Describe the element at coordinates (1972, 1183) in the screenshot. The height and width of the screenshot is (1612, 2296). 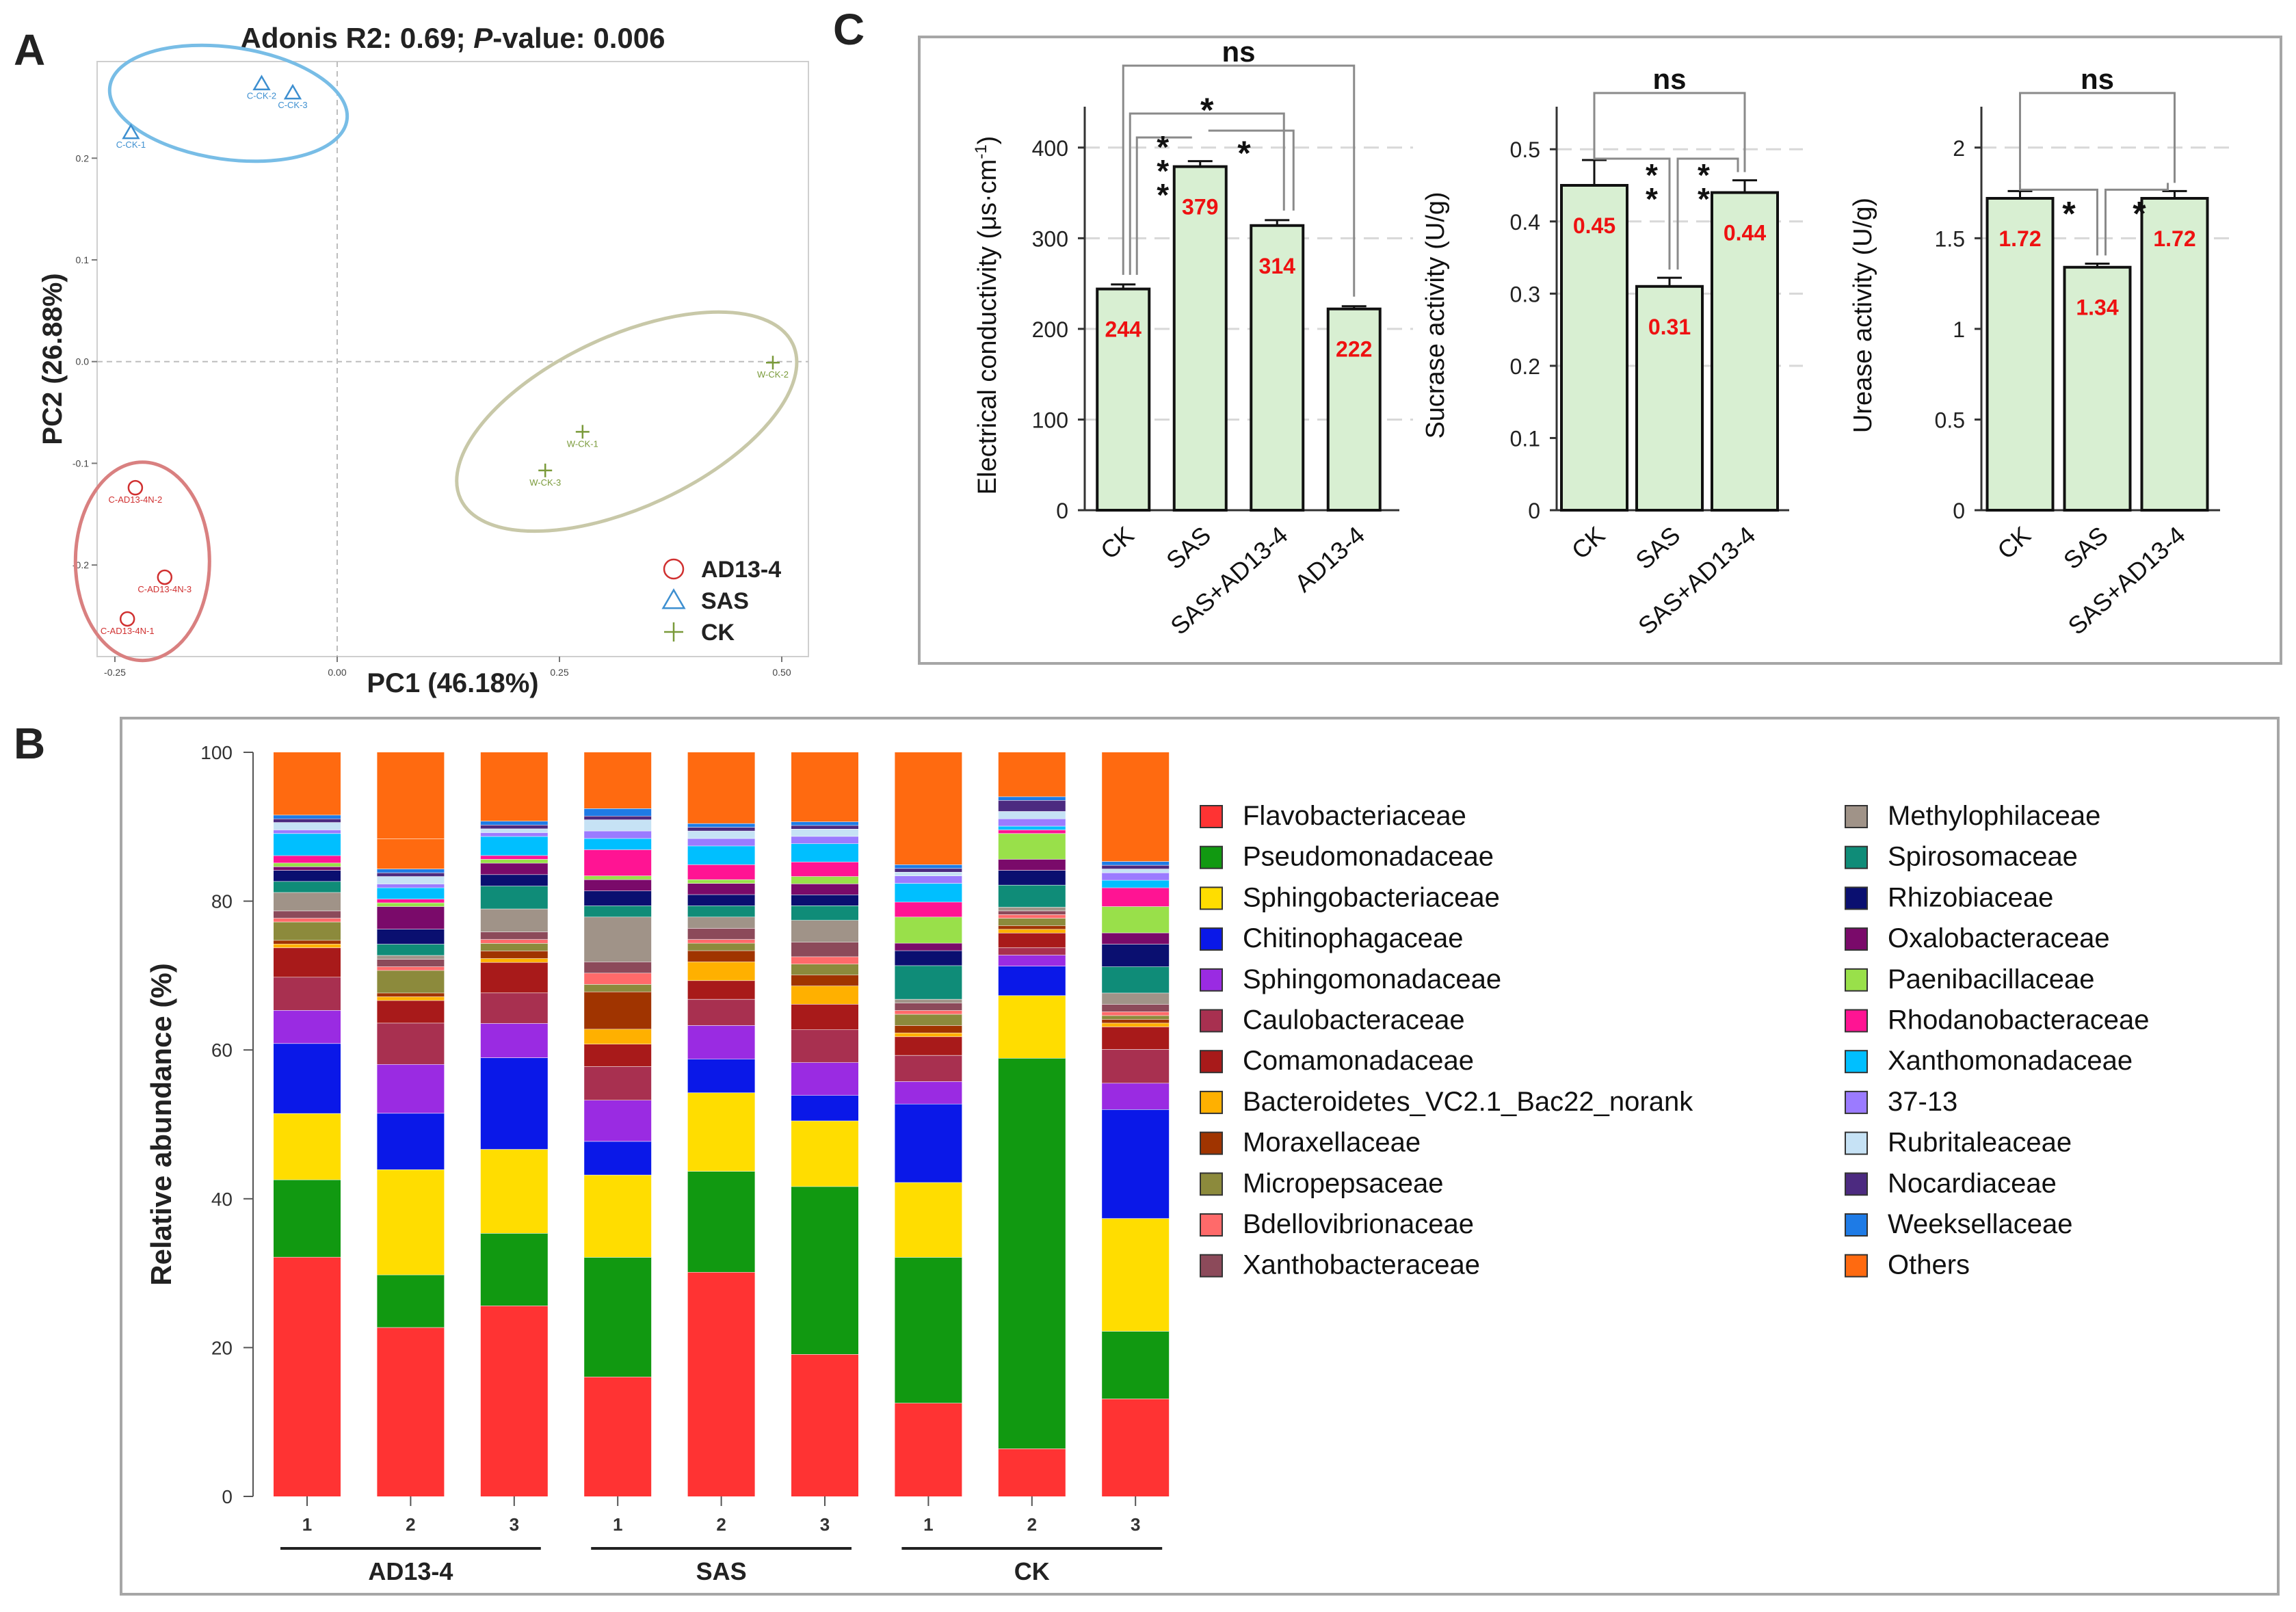
I see `legend-label: Nocardiaceae` at that location.